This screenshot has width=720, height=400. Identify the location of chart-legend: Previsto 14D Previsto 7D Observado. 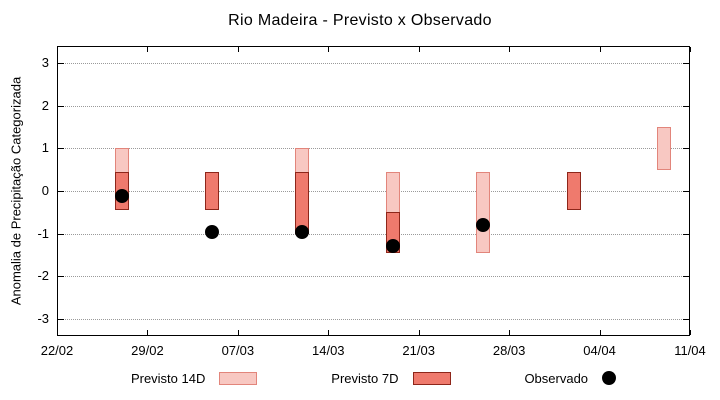
(373, 378).